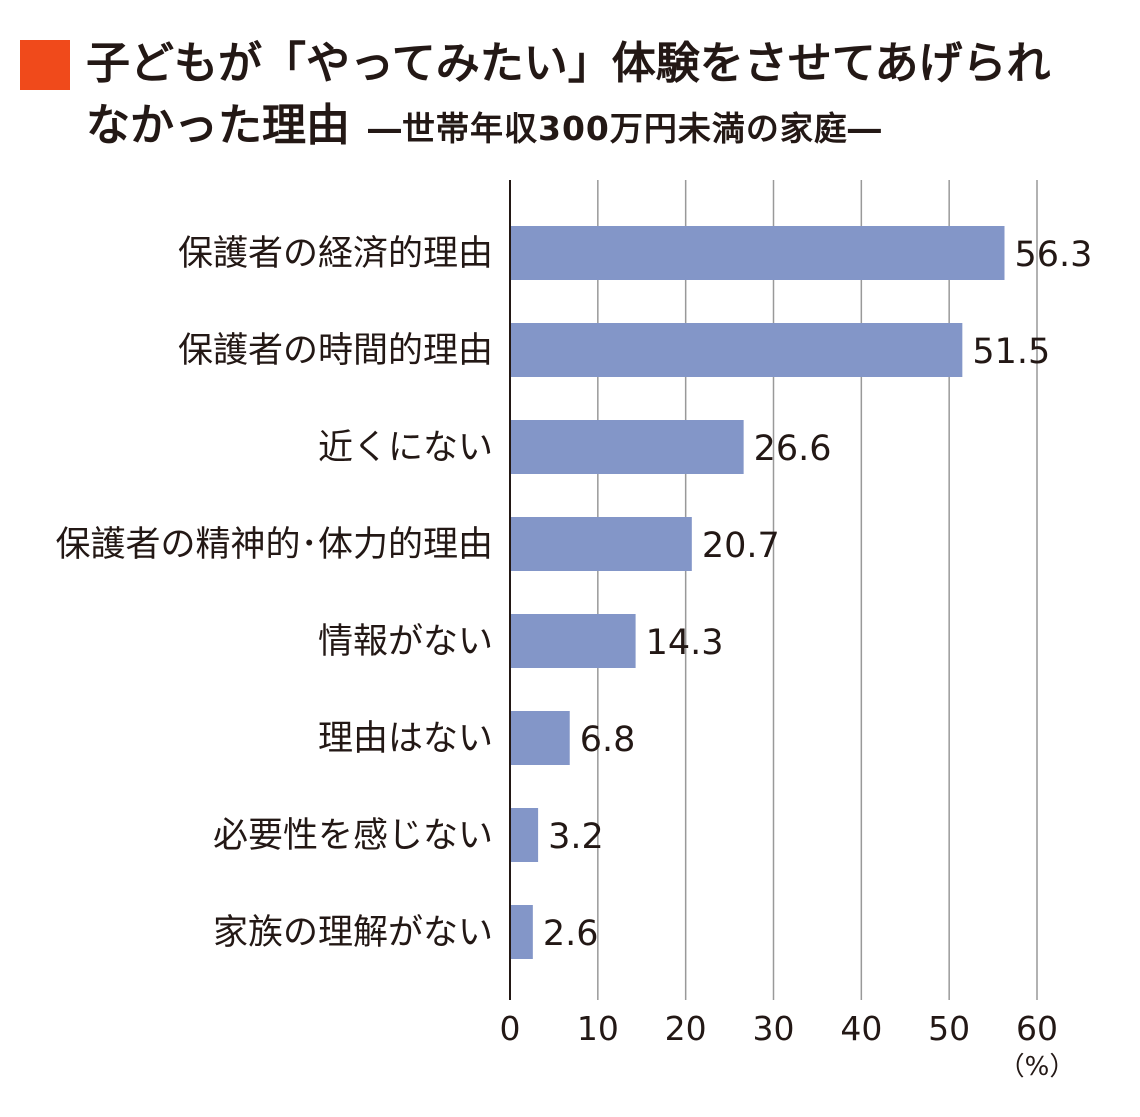 Image resolution: width=1140 pixels, height=1117 pixels. What do you see at coordinates (571, 934) in the screenshot?
I see `value-label-8: 2.6` at bounding box center [571, 934].